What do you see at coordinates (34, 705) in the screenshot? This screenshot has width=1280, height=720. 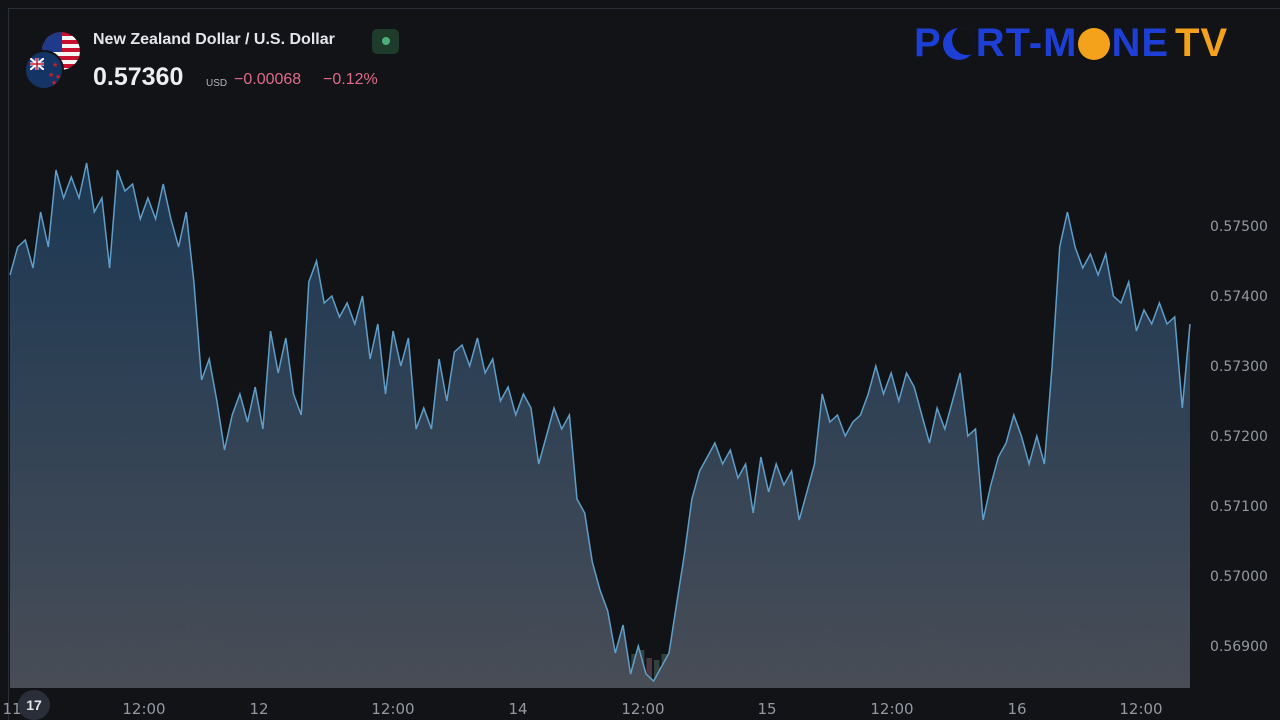 I see `tradingview-logo-icon: 17` at bounding box center [34, 705].